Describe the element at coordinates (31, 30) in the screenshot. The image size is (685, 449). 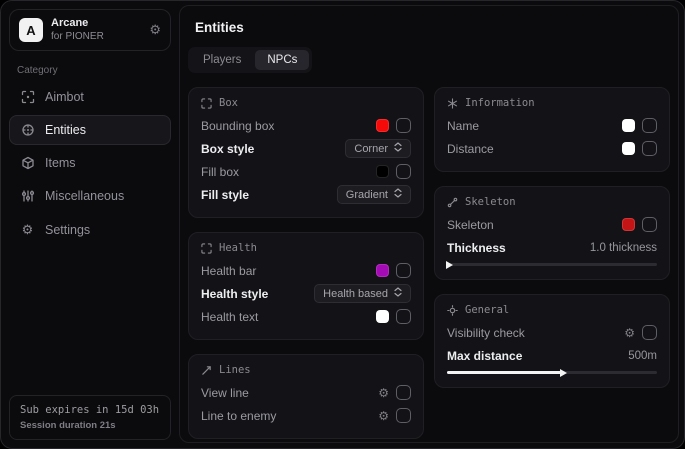
I see `brand-logo: A` at that location.